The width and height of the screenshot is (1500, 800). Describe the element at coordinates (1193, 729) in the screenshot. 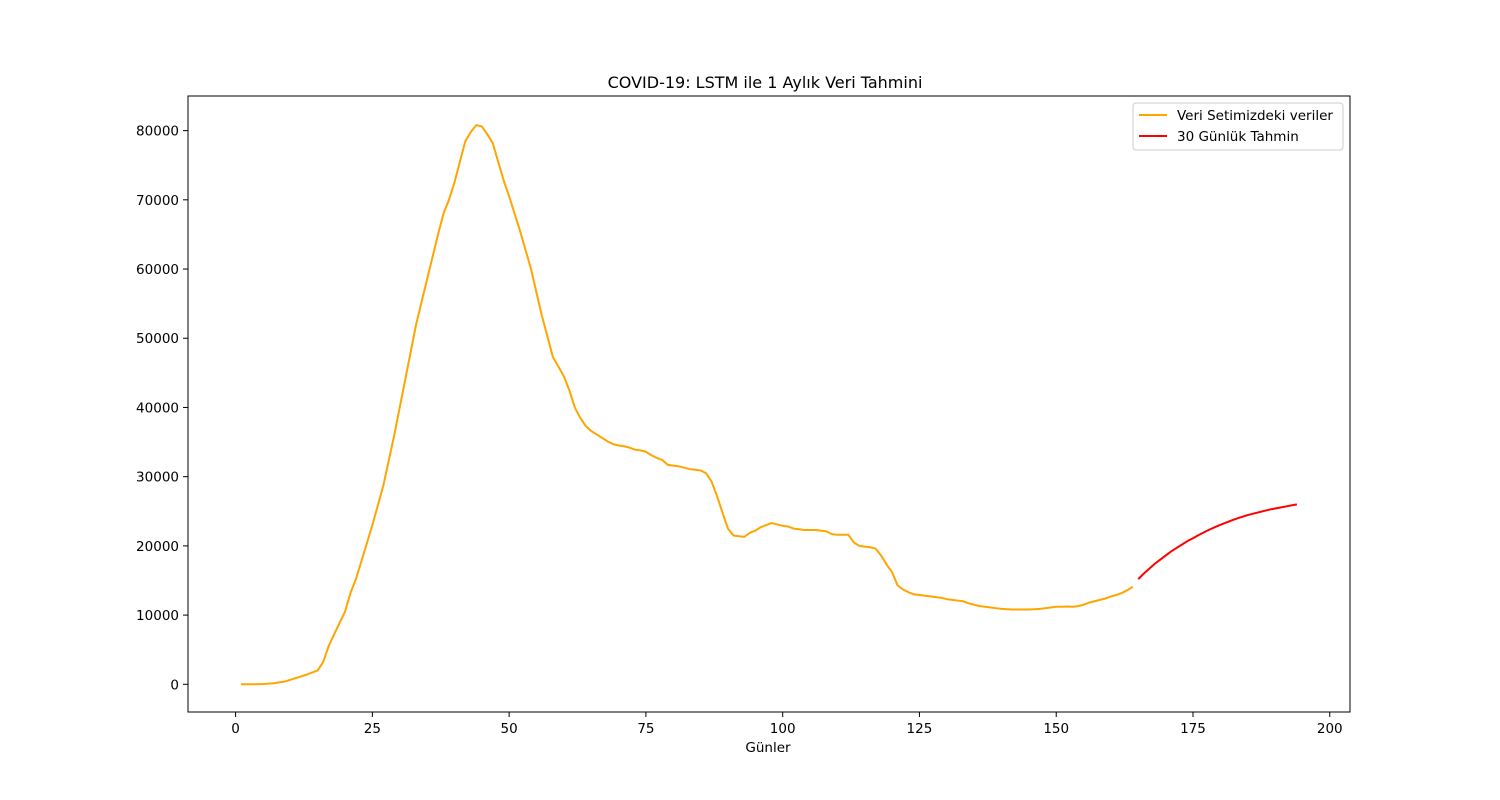

I see `x-tick-label: 175` at that location.